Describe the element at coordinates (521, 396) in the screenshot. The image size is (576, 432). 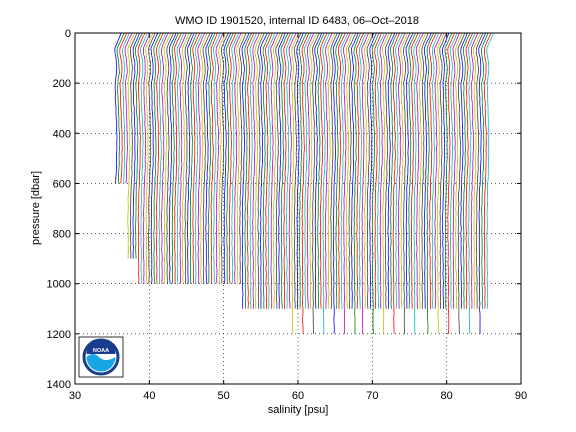
I see `x-tick-label: 90` at that location.